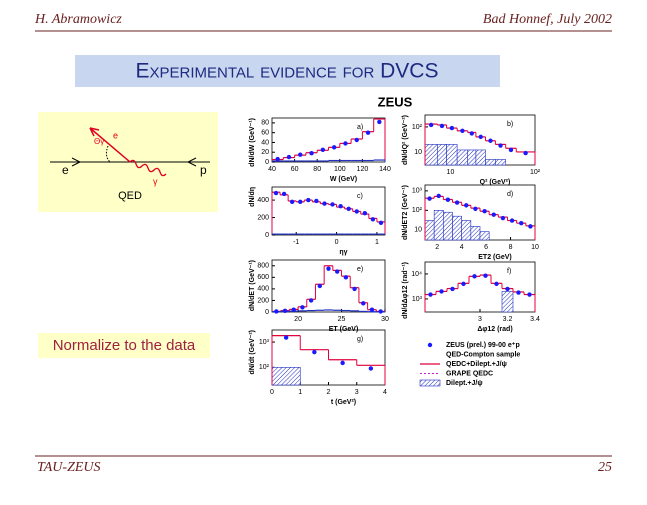 The image size is (647, 505). What do you see at coordinates (265, 152) in the screenshot?
I see `y-tick-label: 20` at bounding box center [265, 152].